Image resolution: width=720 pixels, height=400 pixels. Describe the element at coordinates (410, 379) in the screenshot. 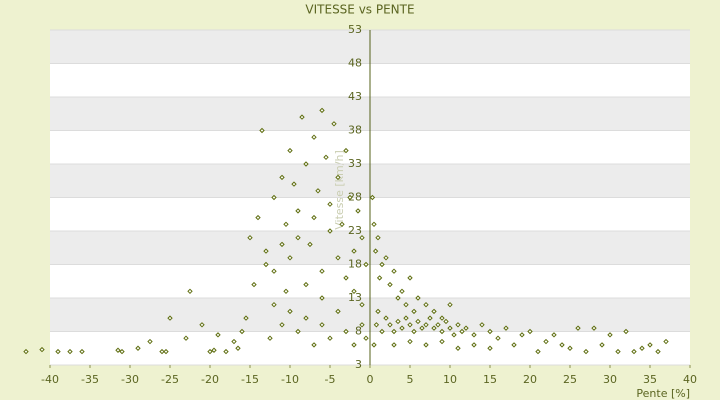

I see `x-tick-label: 5` at that location.